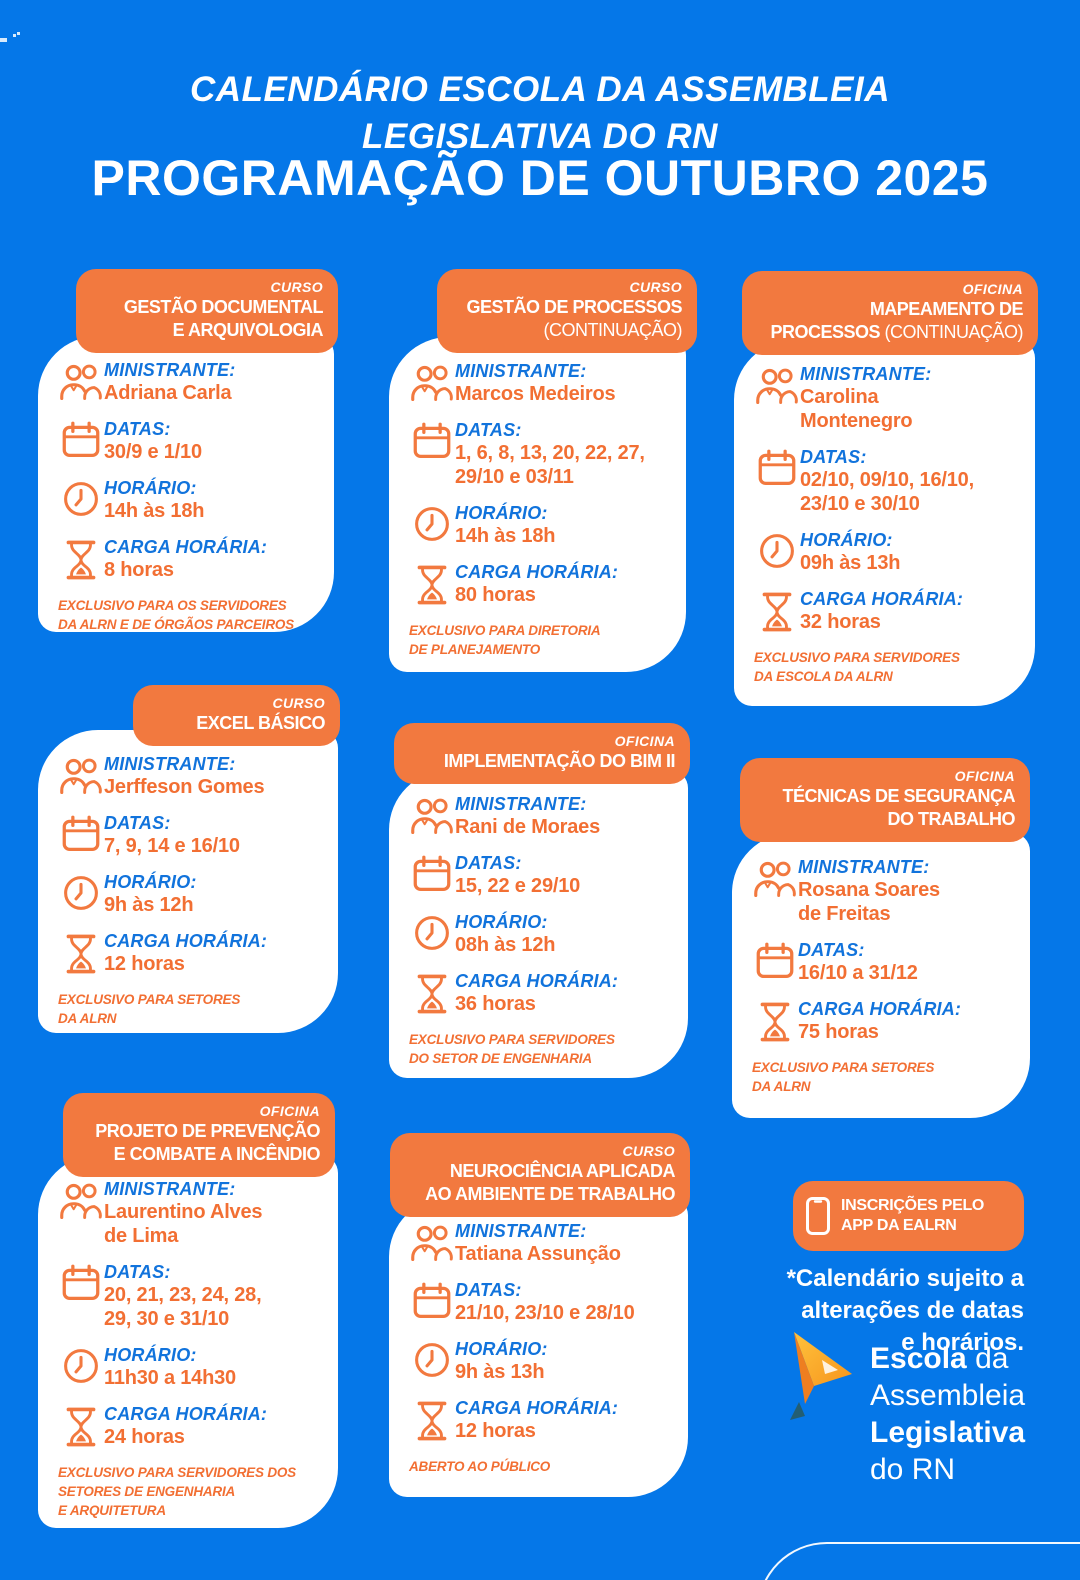  I want to click on card-title: GESTÃO DOCUMENTAL E ARQUIVOLOGIA, so click(223, 318).